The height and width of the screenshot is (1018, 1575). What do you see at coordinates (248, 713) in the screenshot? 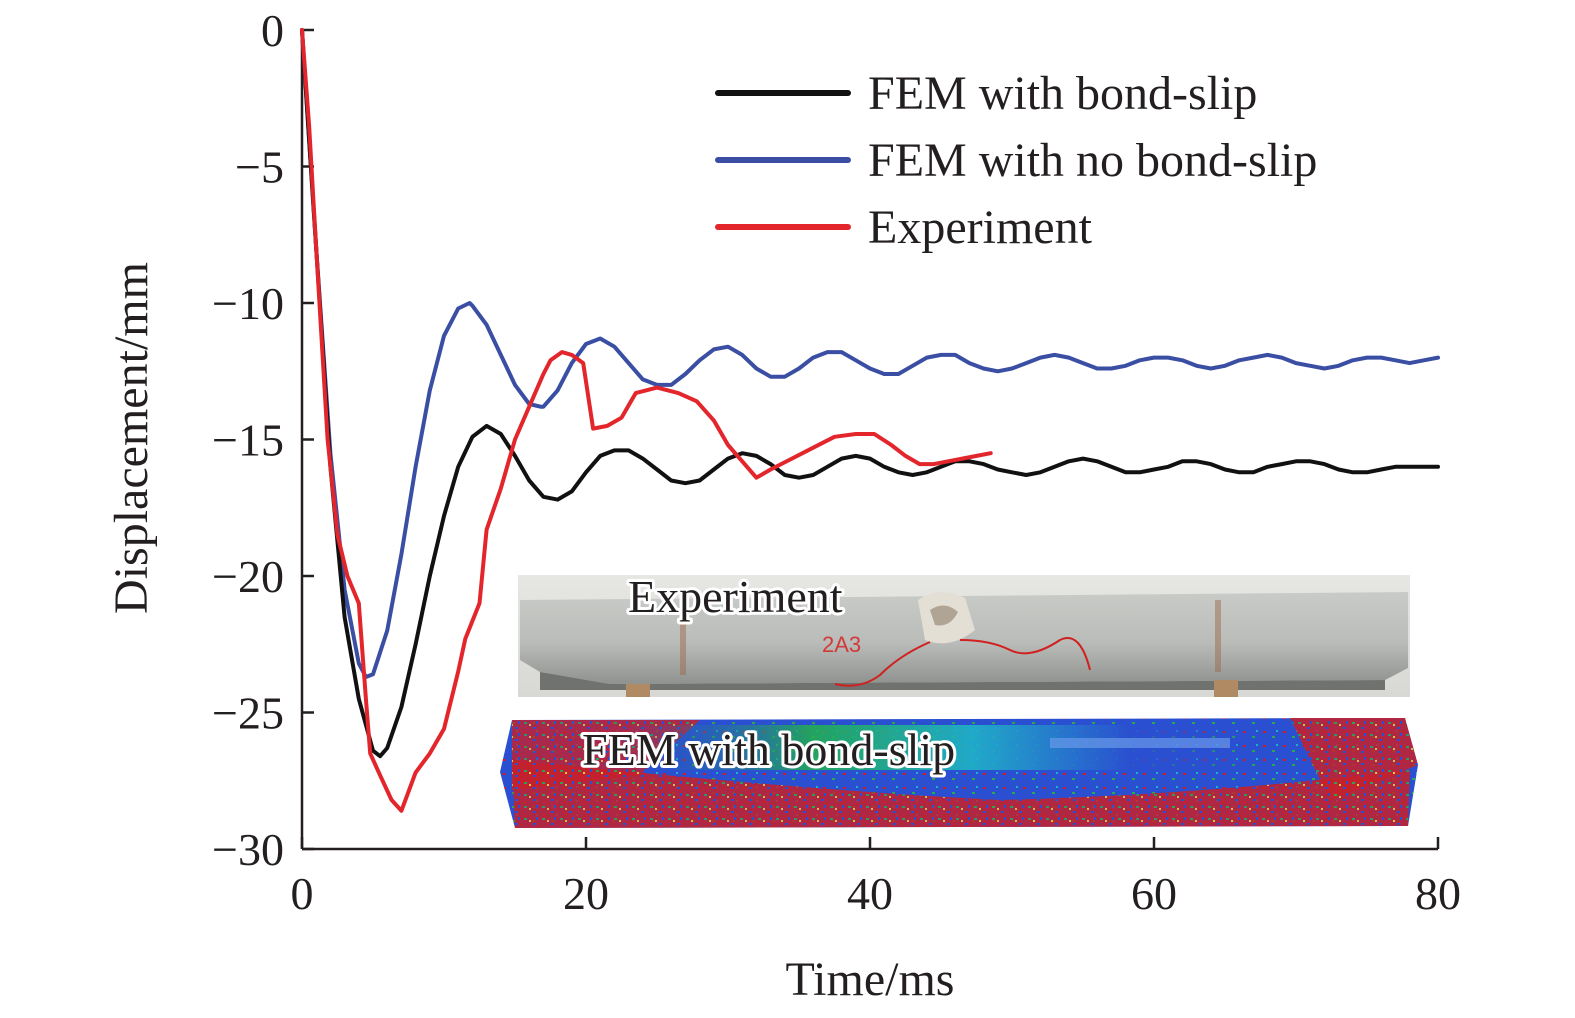
I see `y-tick-label: −25` at bounding box center [248, 713].